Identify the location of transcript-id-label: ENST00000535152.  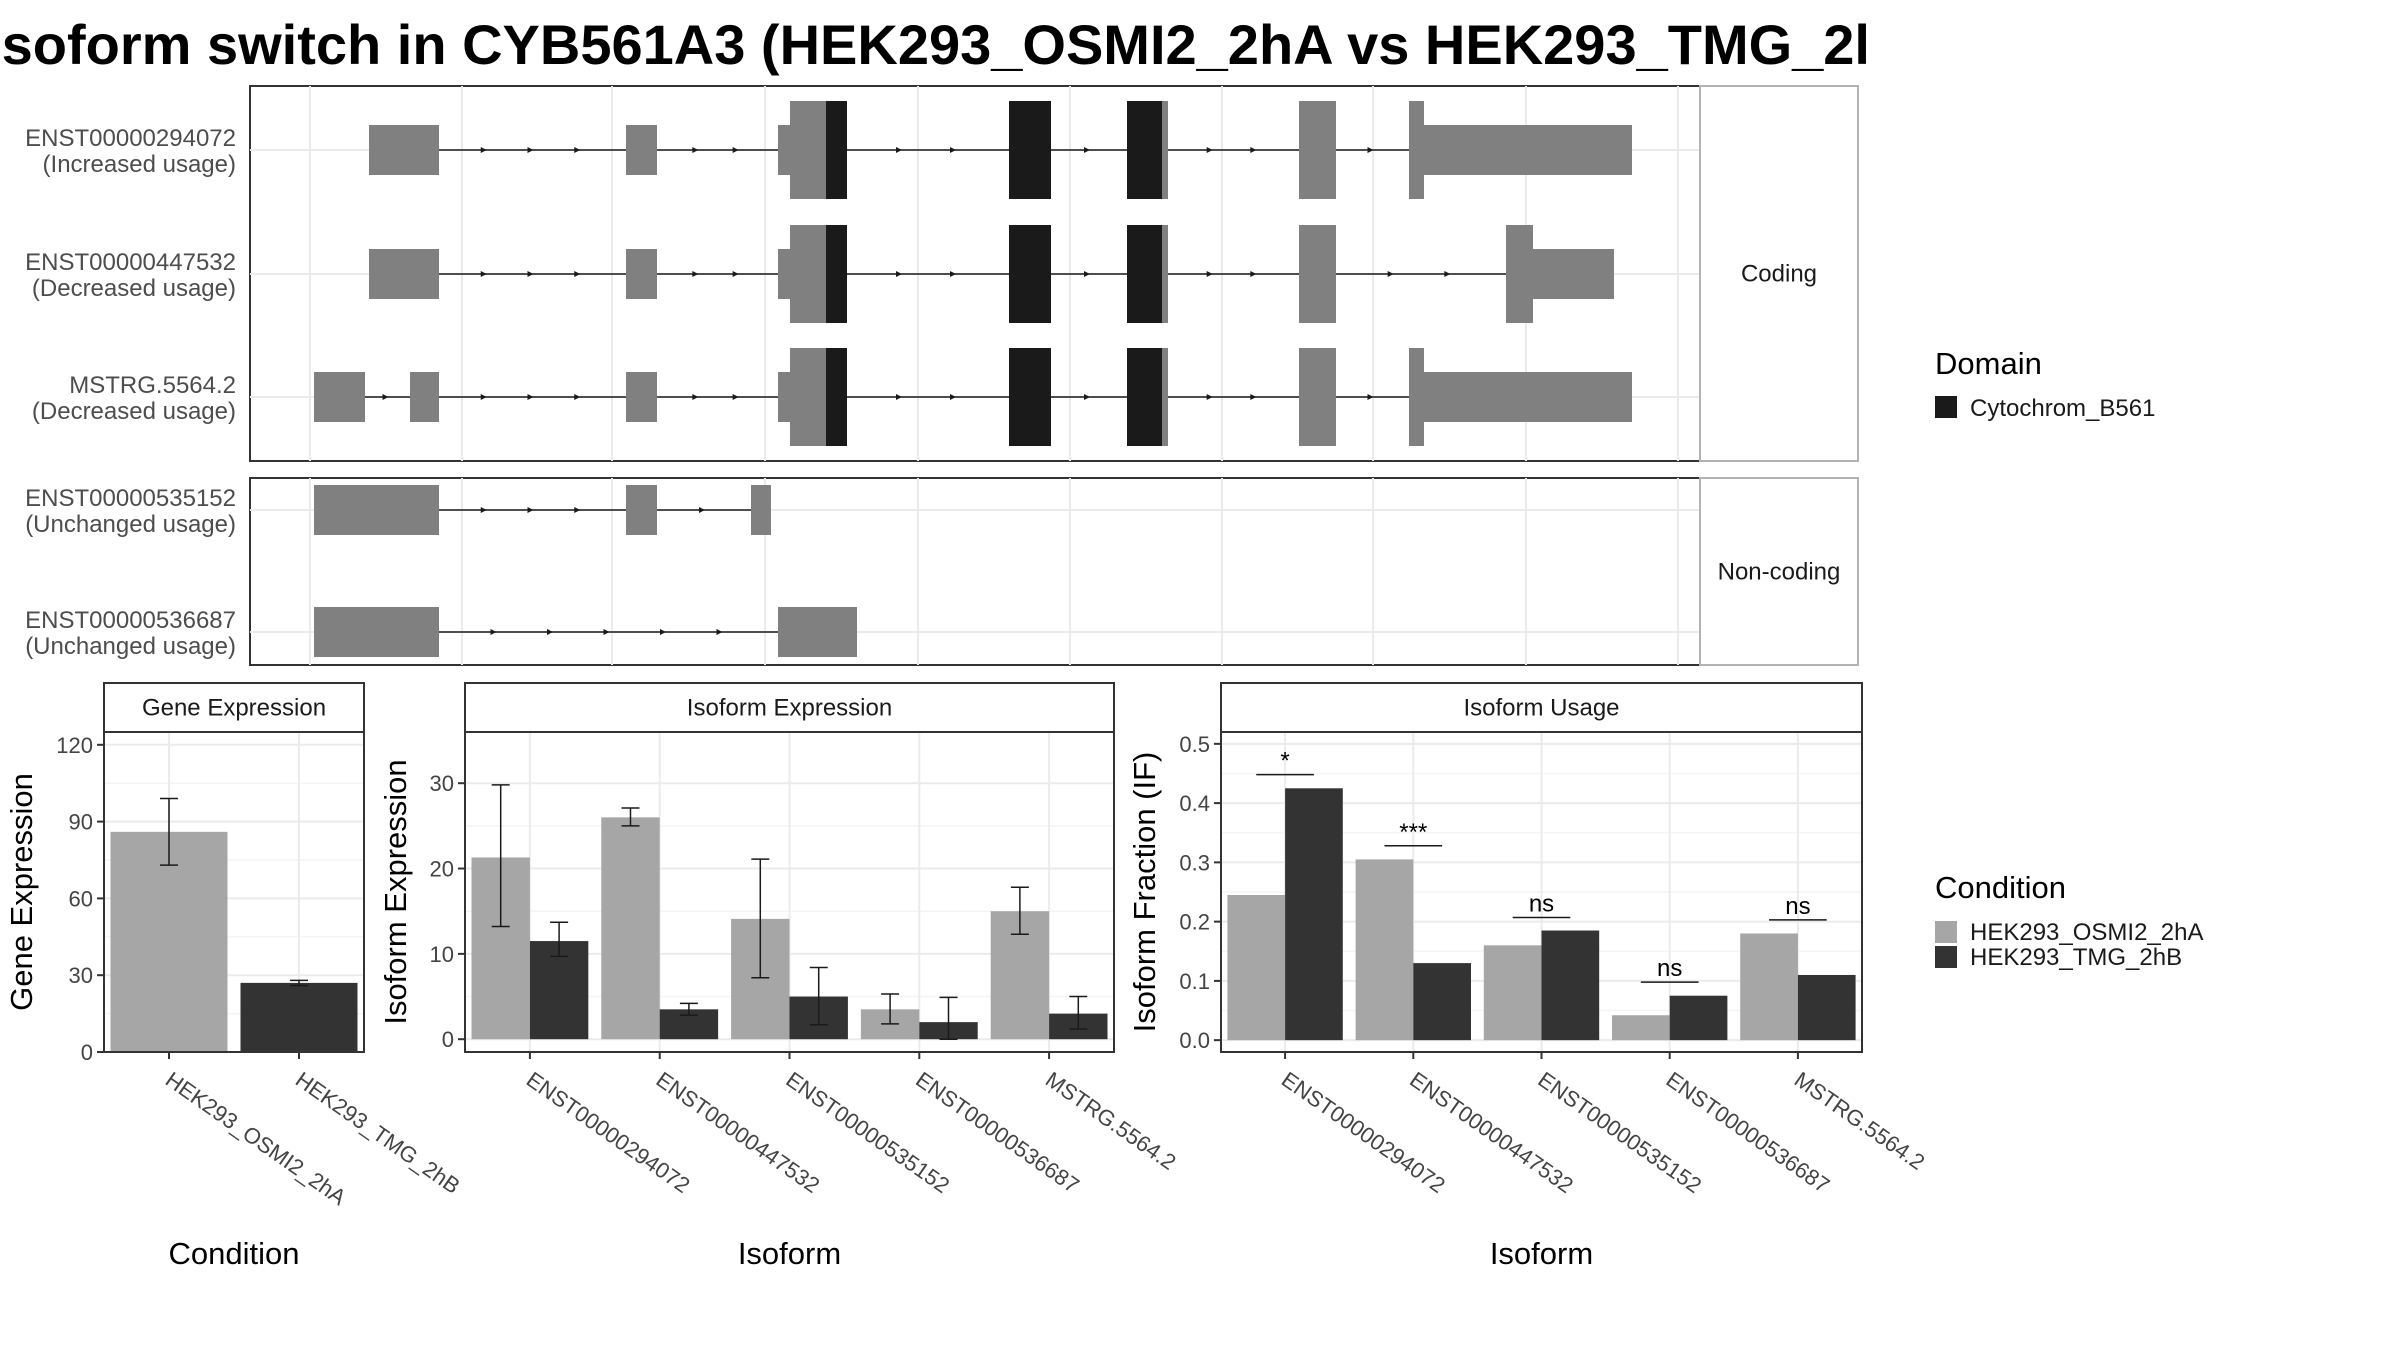
(130, 498).